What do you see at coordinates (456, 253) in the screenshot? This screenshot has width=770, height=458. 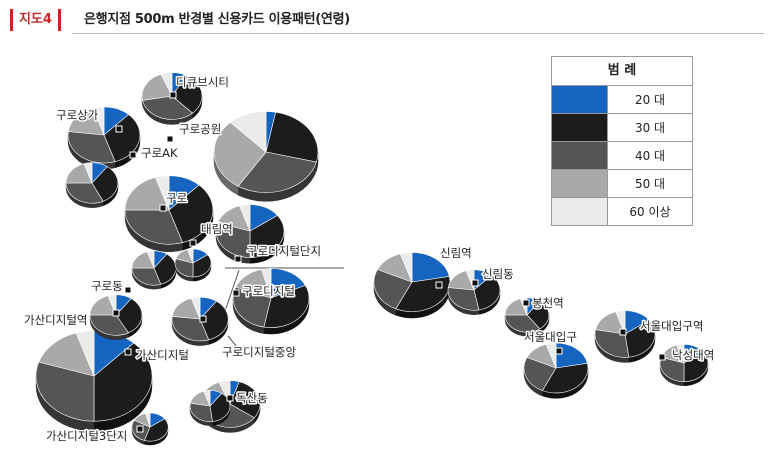 I see `branch-label: 신림역` at bounding box center [456, 253].